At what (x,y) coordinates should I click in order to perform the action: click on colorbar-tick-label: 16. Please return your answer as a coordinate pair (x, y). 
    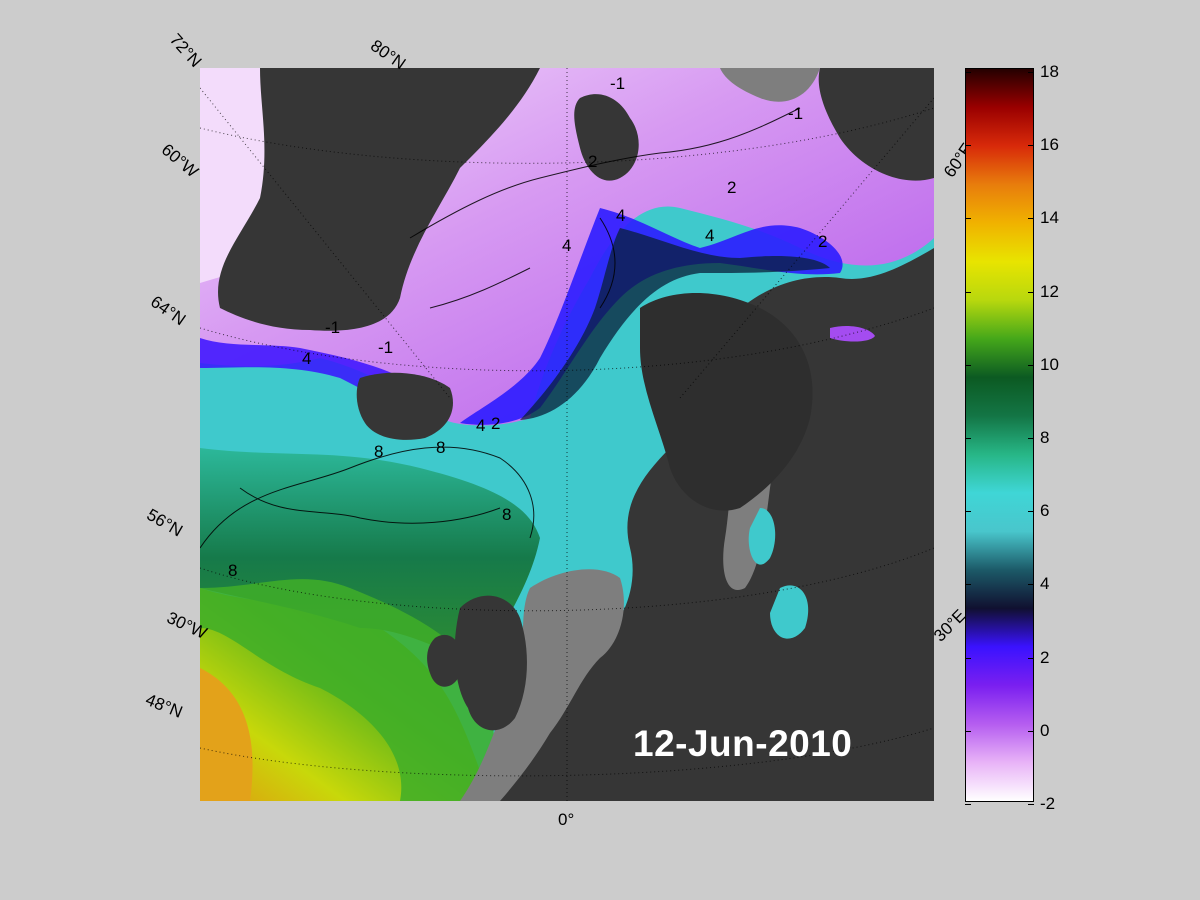
    Looking at the image, I should click on (1049, 145).